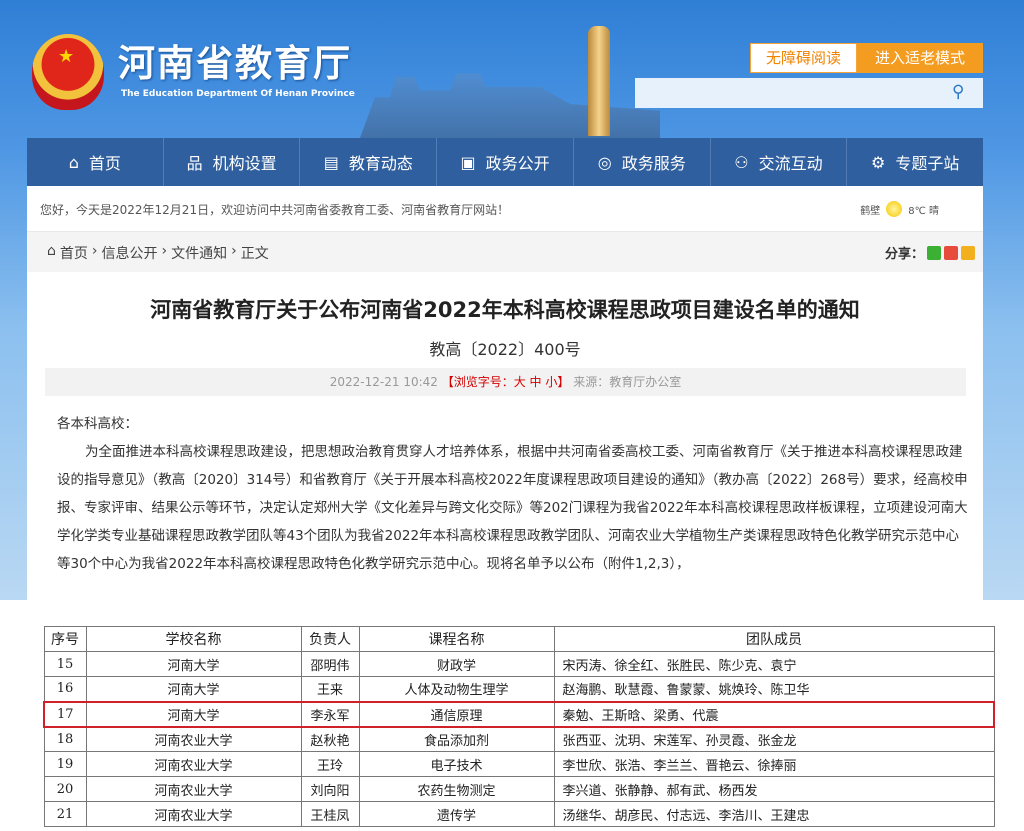 The height and width of the screenshot is (831, 1024). What do you see at coordinates (456, 639) in the screenshot?
I see `col-header: 课程名称` at bounding box center [456, 639].